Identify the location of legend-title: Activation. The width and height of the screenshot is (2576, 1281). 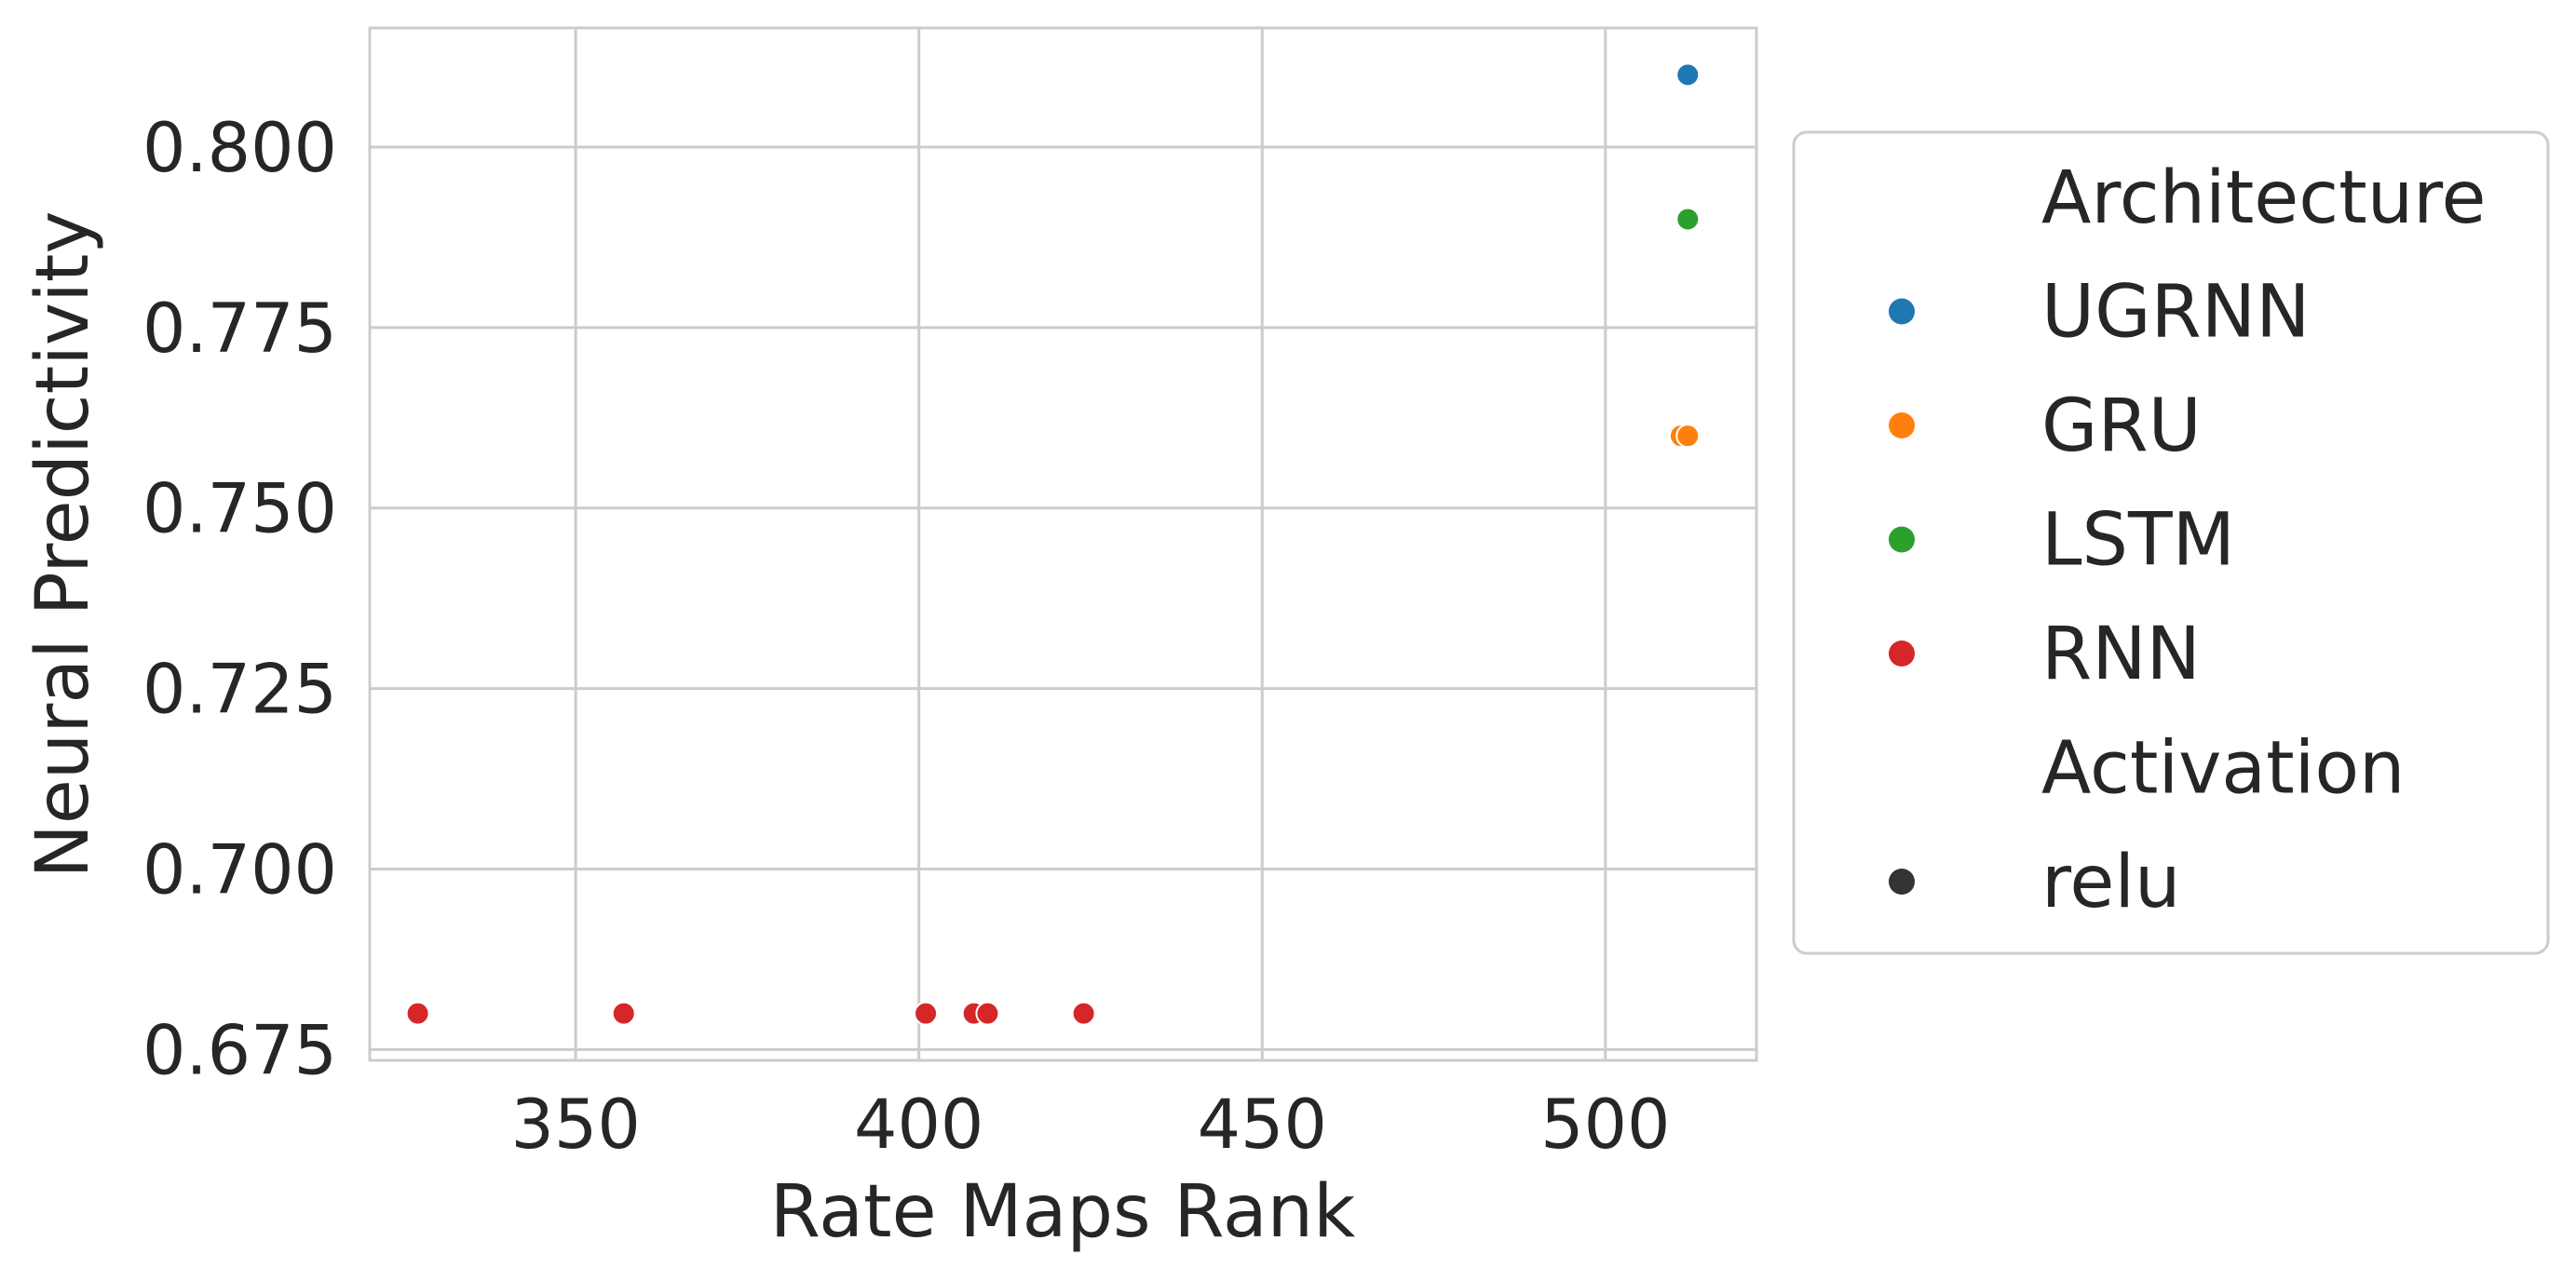
(2223, 769).